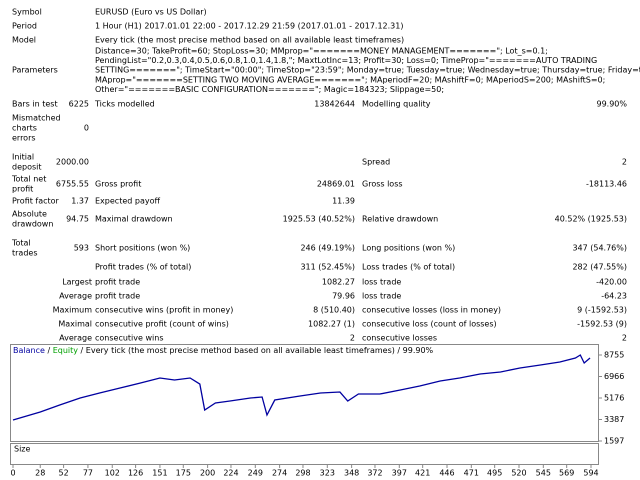  Describe the element at coordinates (327, 267) in the screenshot. I see `stat-value: 311 (52.45%)` at that location.